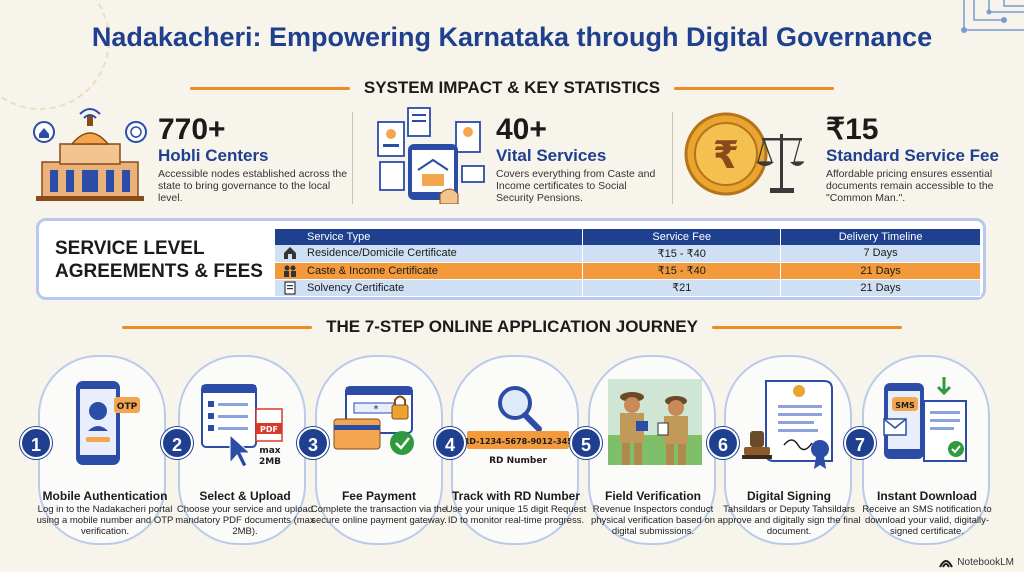 Image resolution: width=1024 pixels, height=572 pixels. I want to click on phone-otp-icon: OTP, so click(108, 423).